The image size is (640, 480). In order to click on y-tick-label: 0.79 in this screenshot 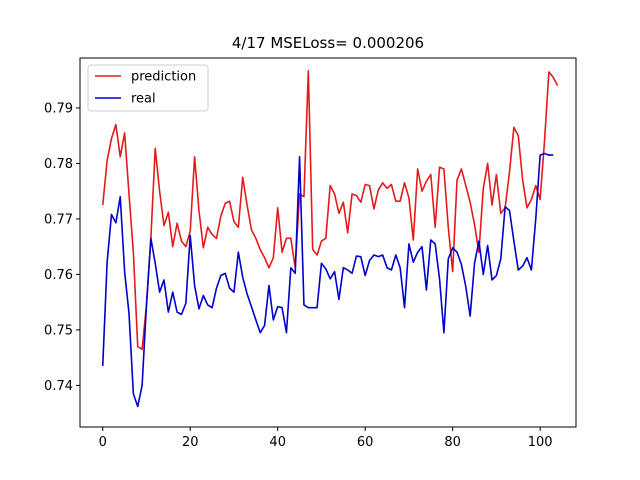, I will do `click(58, 108)`.